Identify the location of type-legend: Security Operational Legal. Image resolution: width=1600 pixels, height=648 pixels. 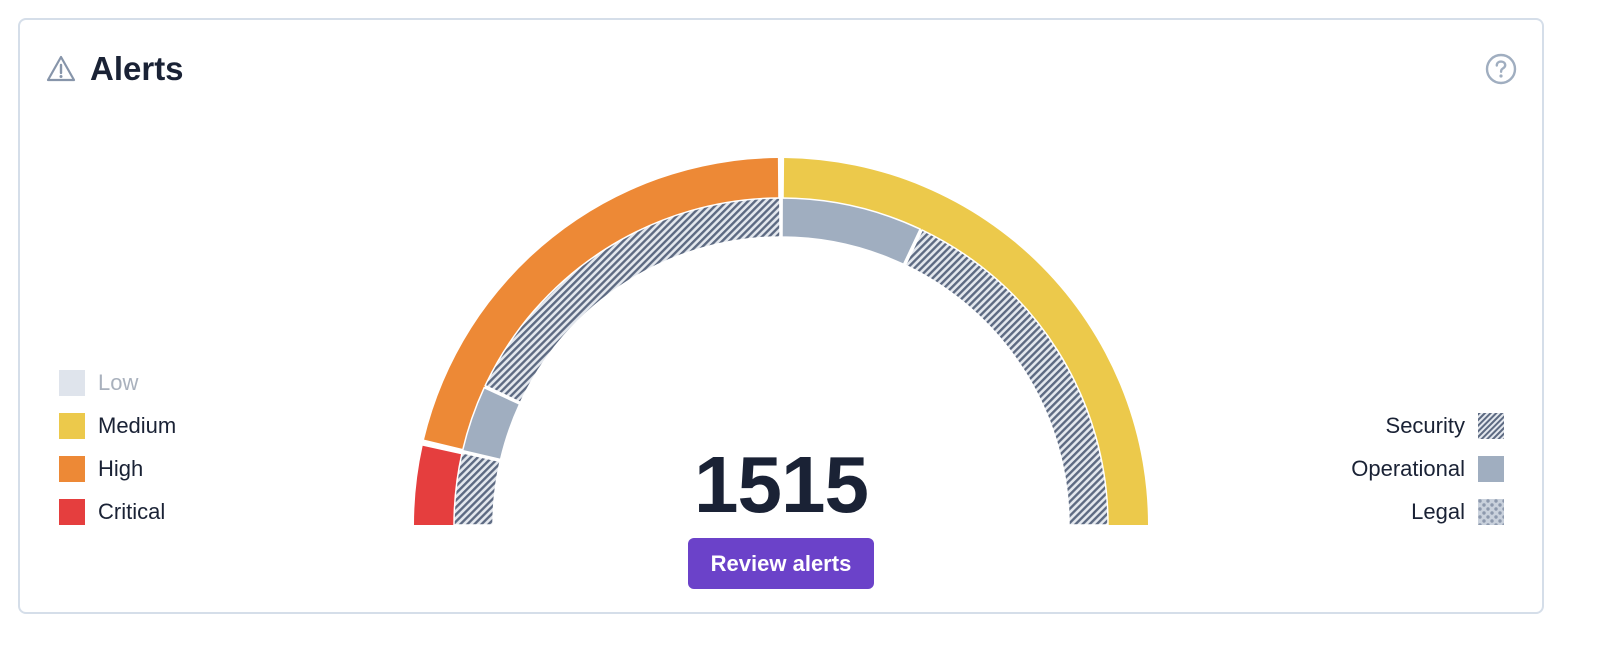
(1427, 468).